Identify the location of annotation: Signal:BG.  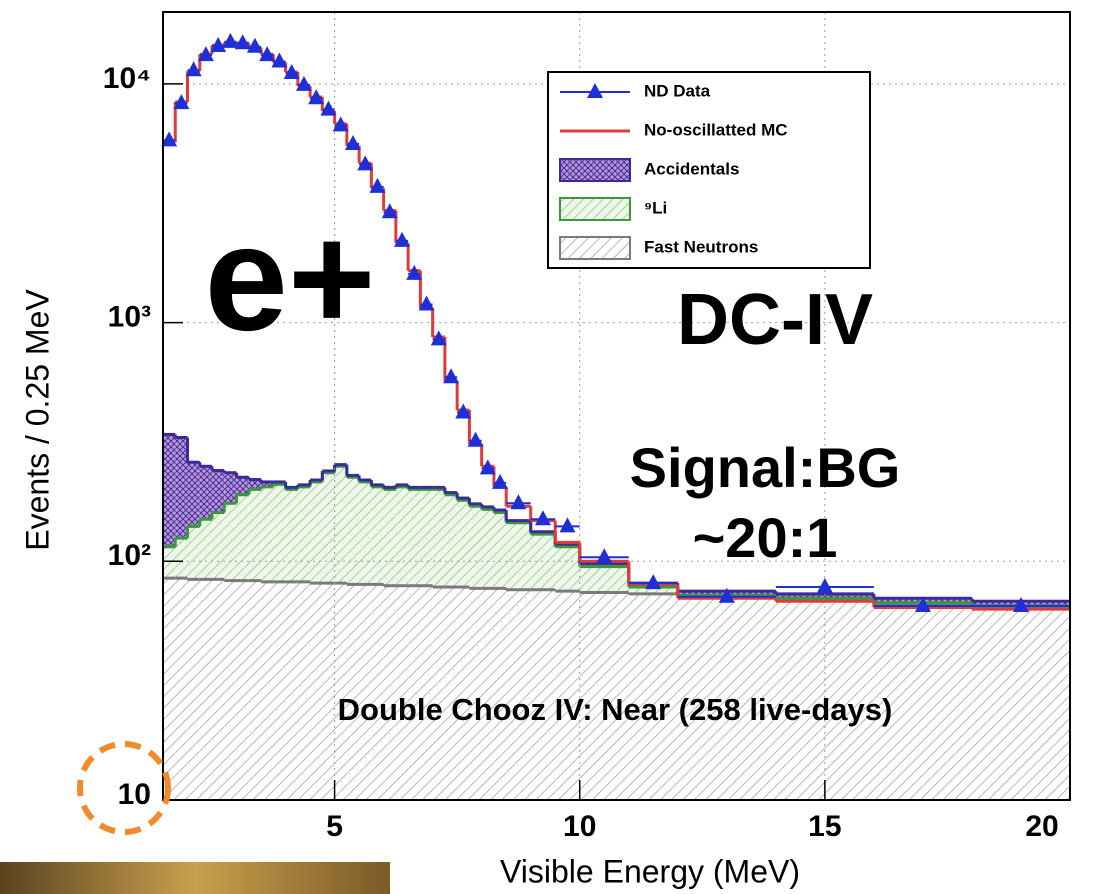
(765, 467).